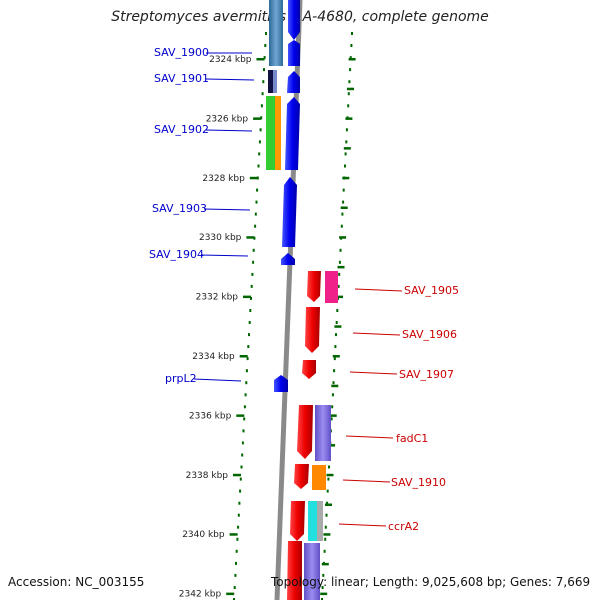 The height and width of the screenshot is (600, 600). Describe the element at coordinates (431, 290) in the screenshot. I see `label-sav1905: SAV_1905` at that location.